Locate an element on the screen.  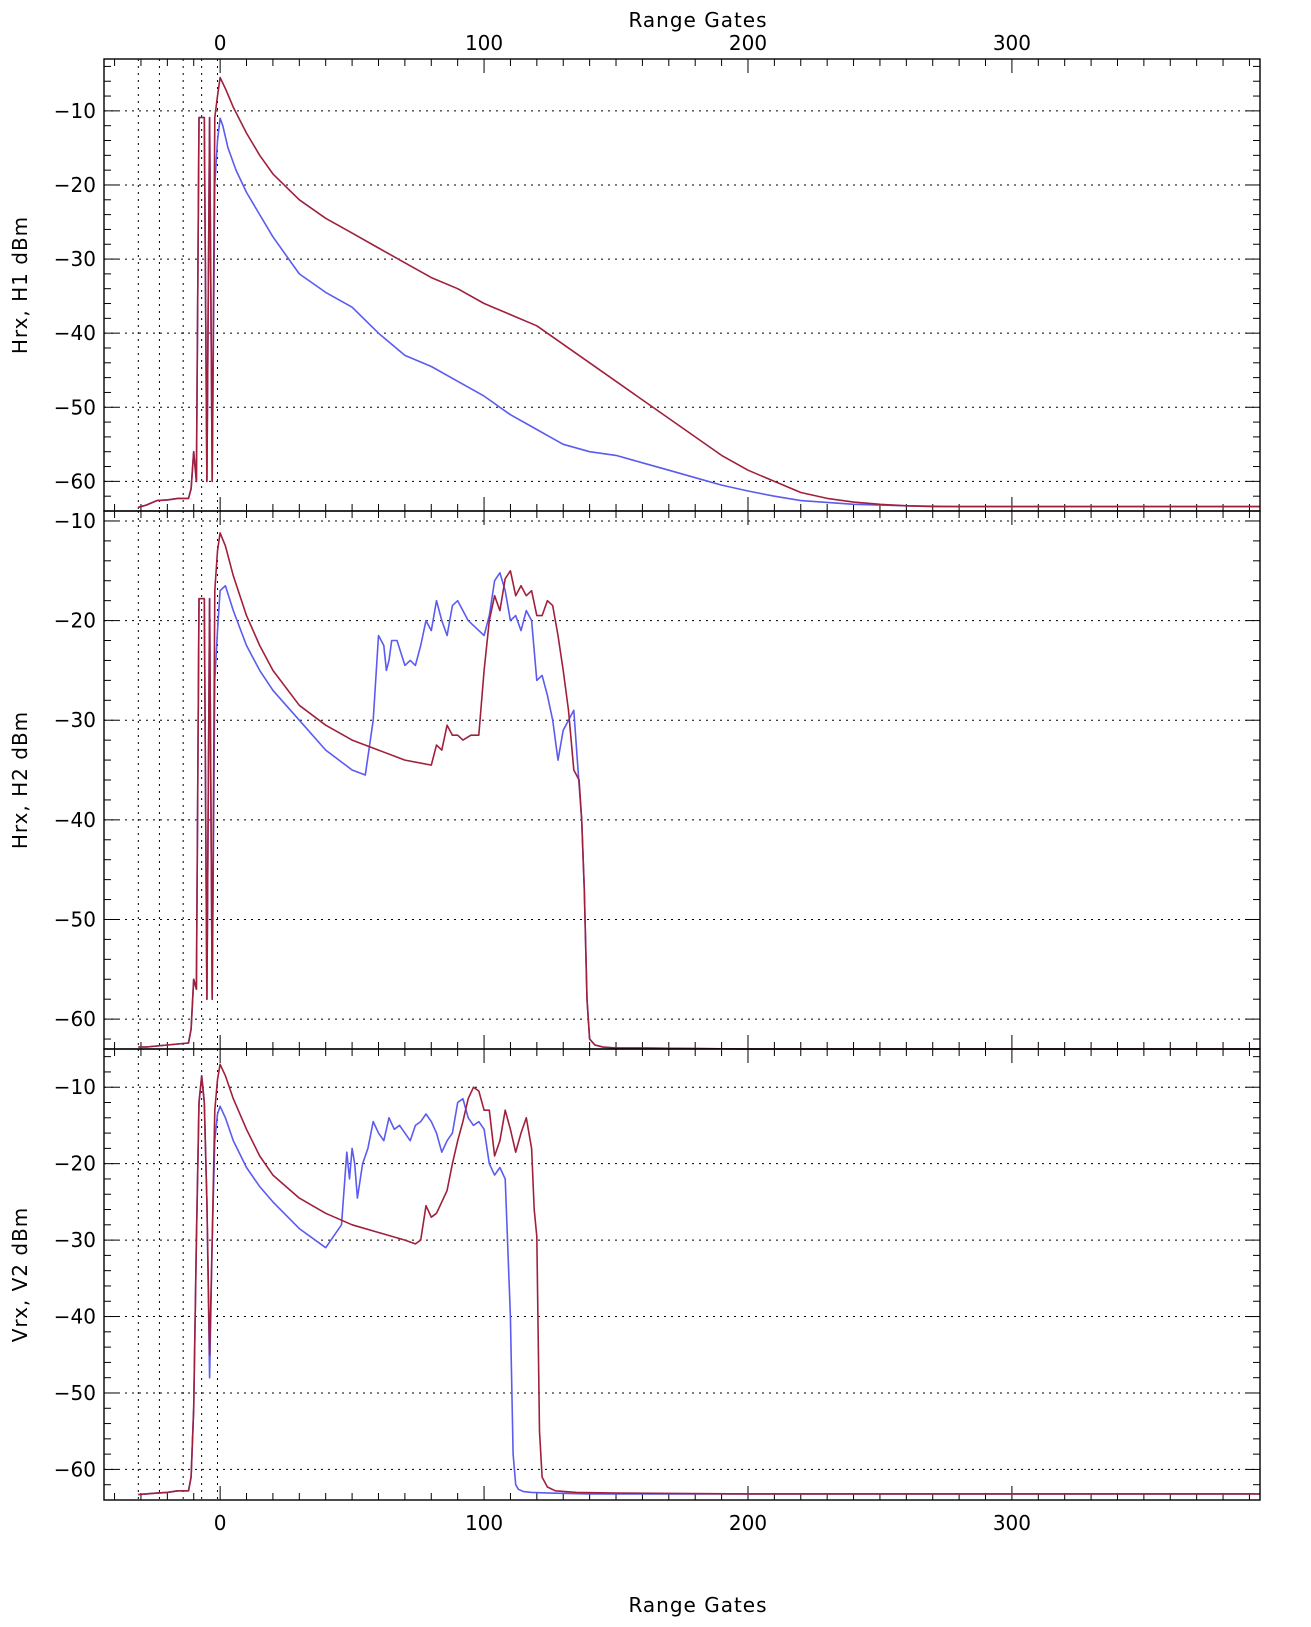
y-axis-title: Hrx, H2 dBm is located at coordinates (20, 780).